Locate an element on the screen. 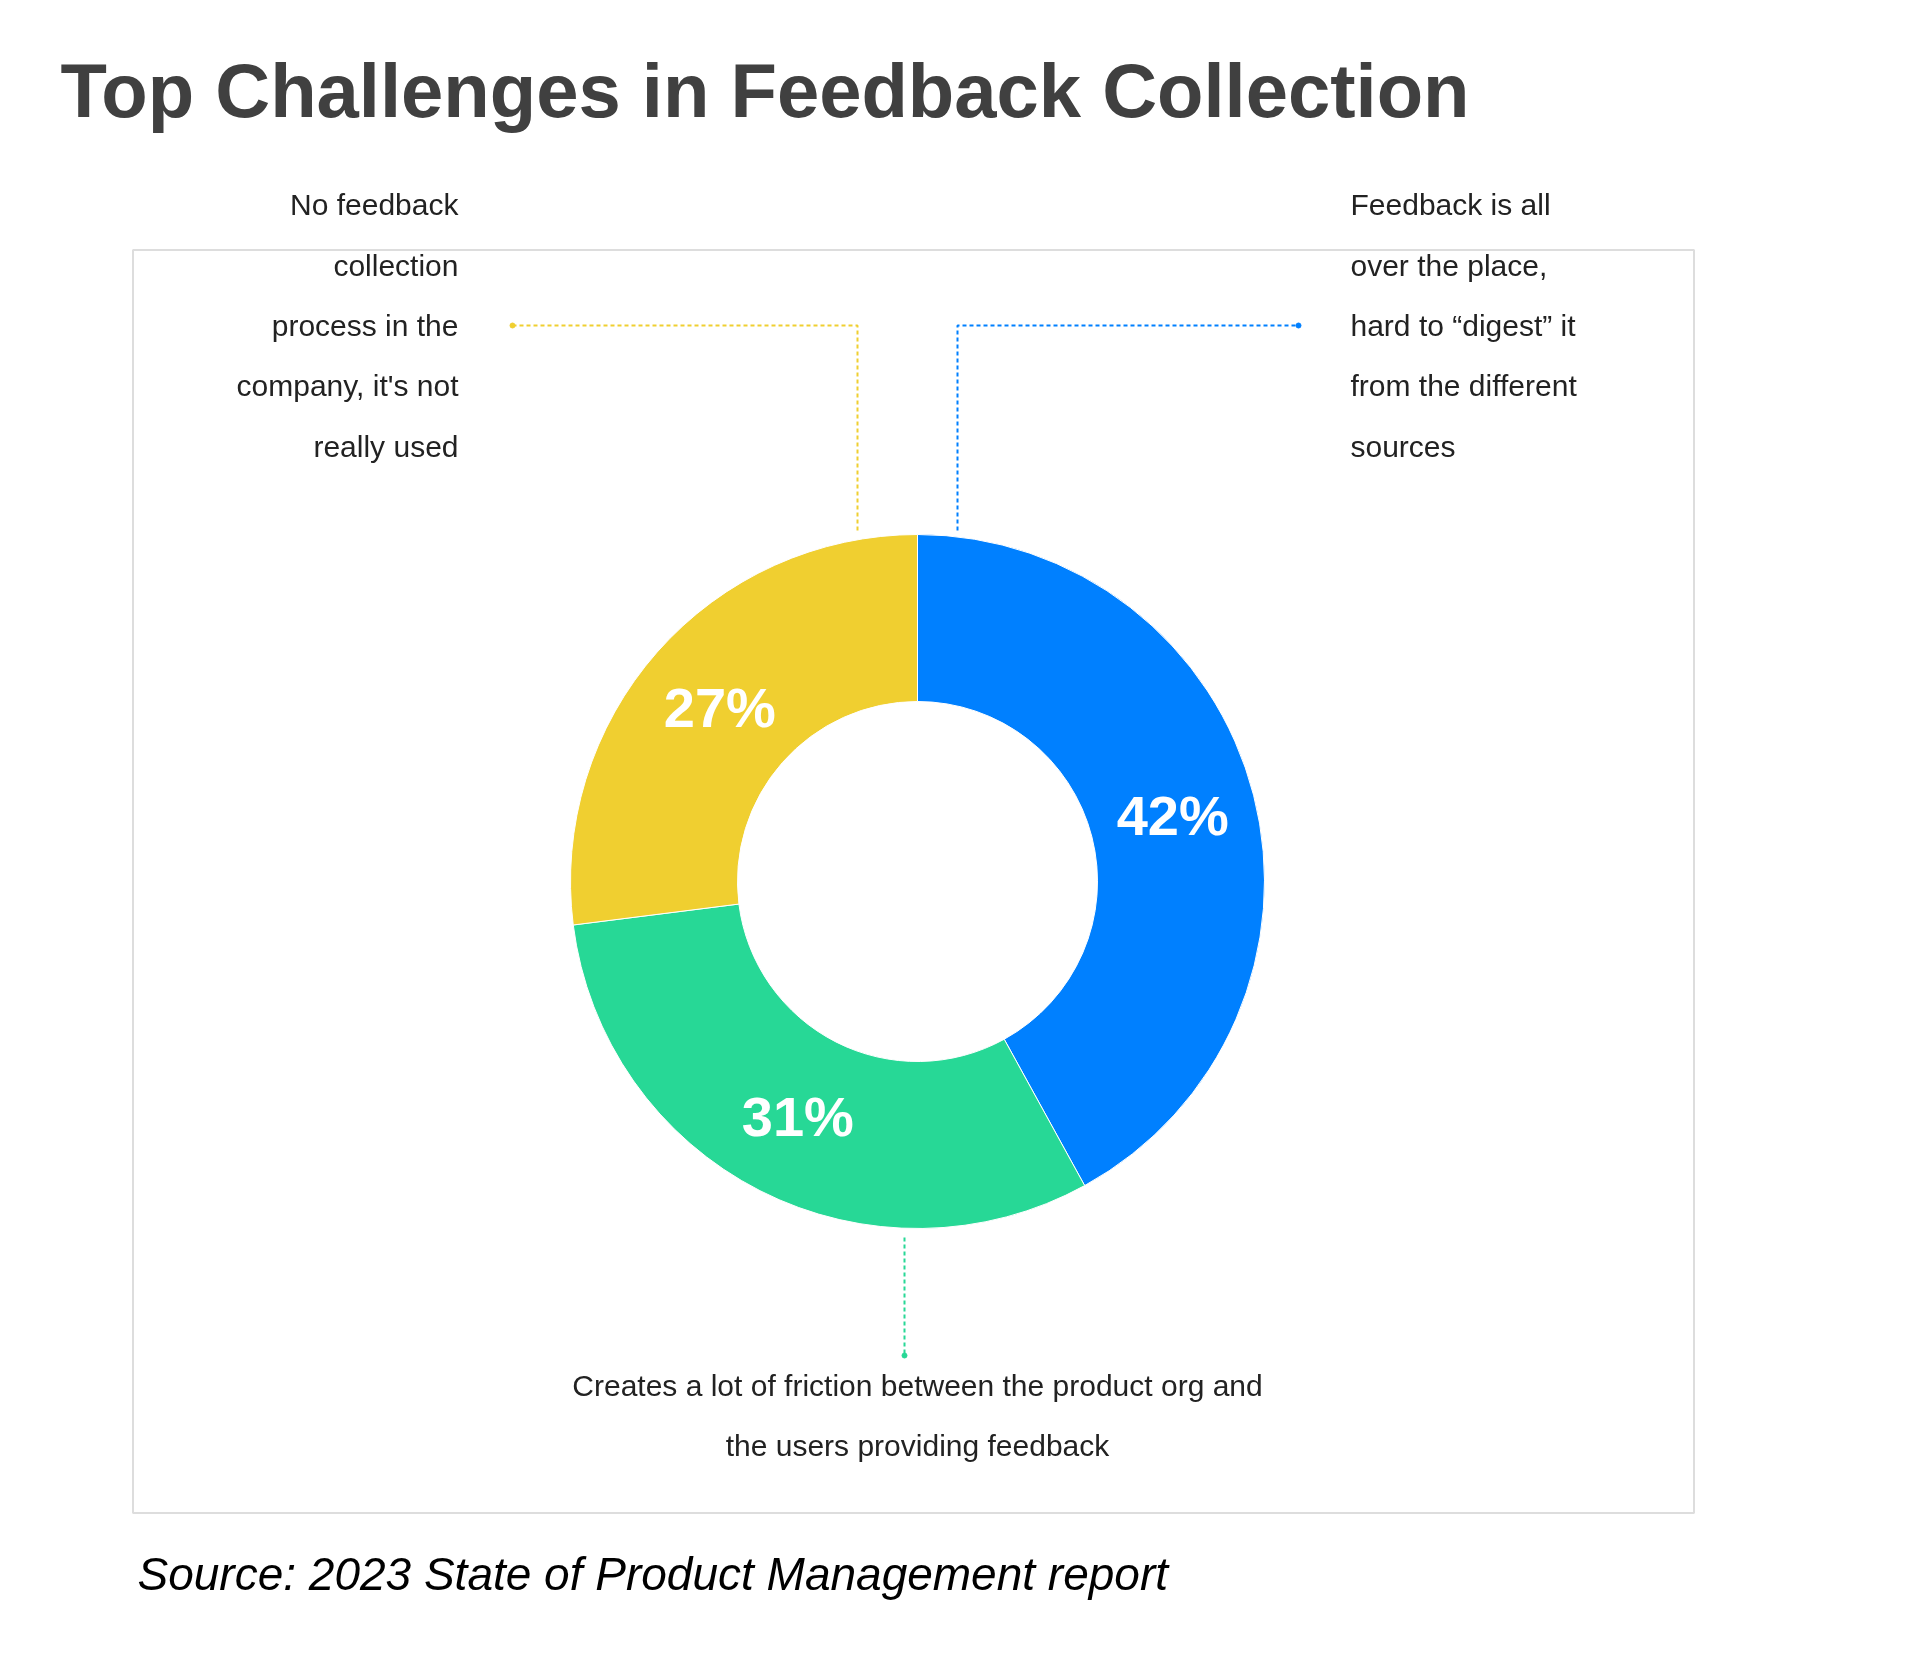 The height and width of the screenshot is (1672, 1911). slice-label: No feedback collection process in the company, it's not really used is located at coordinates (348, 325).